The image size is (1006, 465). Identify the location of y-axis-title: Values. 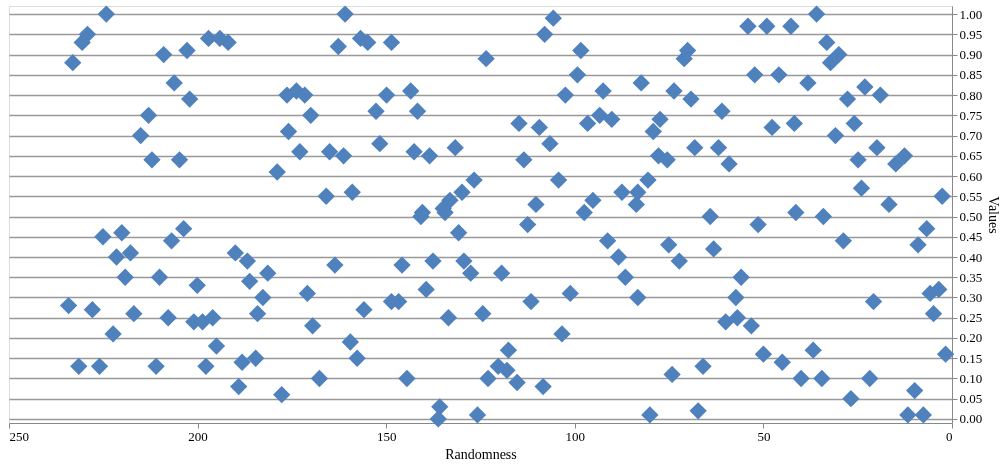
(994, 215).